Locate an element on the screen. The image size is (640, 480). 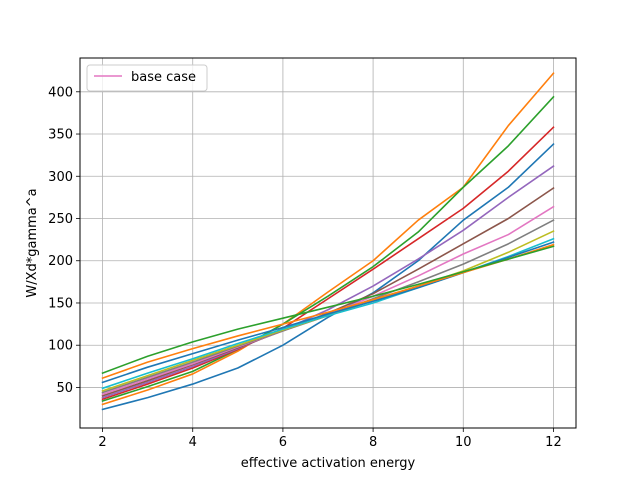
x-tick-label: 2 is located at coordinates (102, 442).